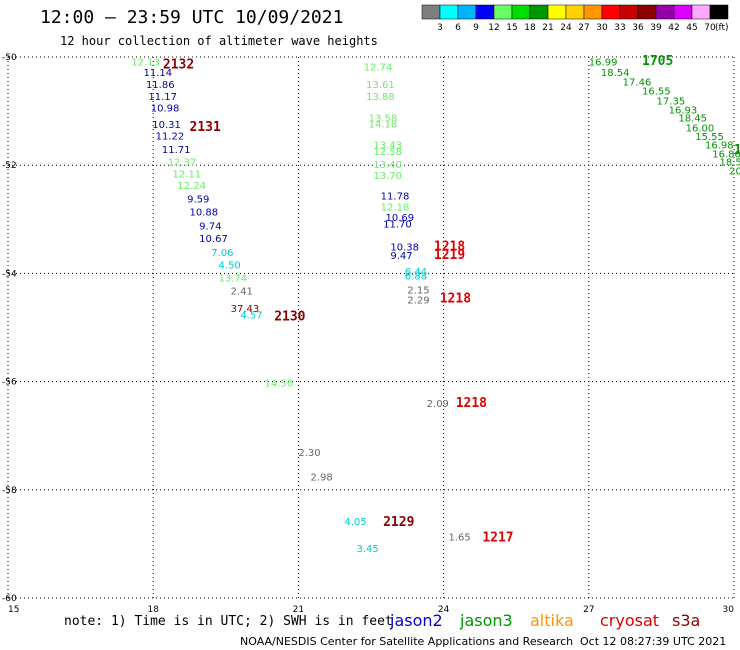 This screenshot has height=650, width=740. Describe the element at coordinates (279, 384) in the screenshot. I see `wave-height-value: 14.56` at that location.